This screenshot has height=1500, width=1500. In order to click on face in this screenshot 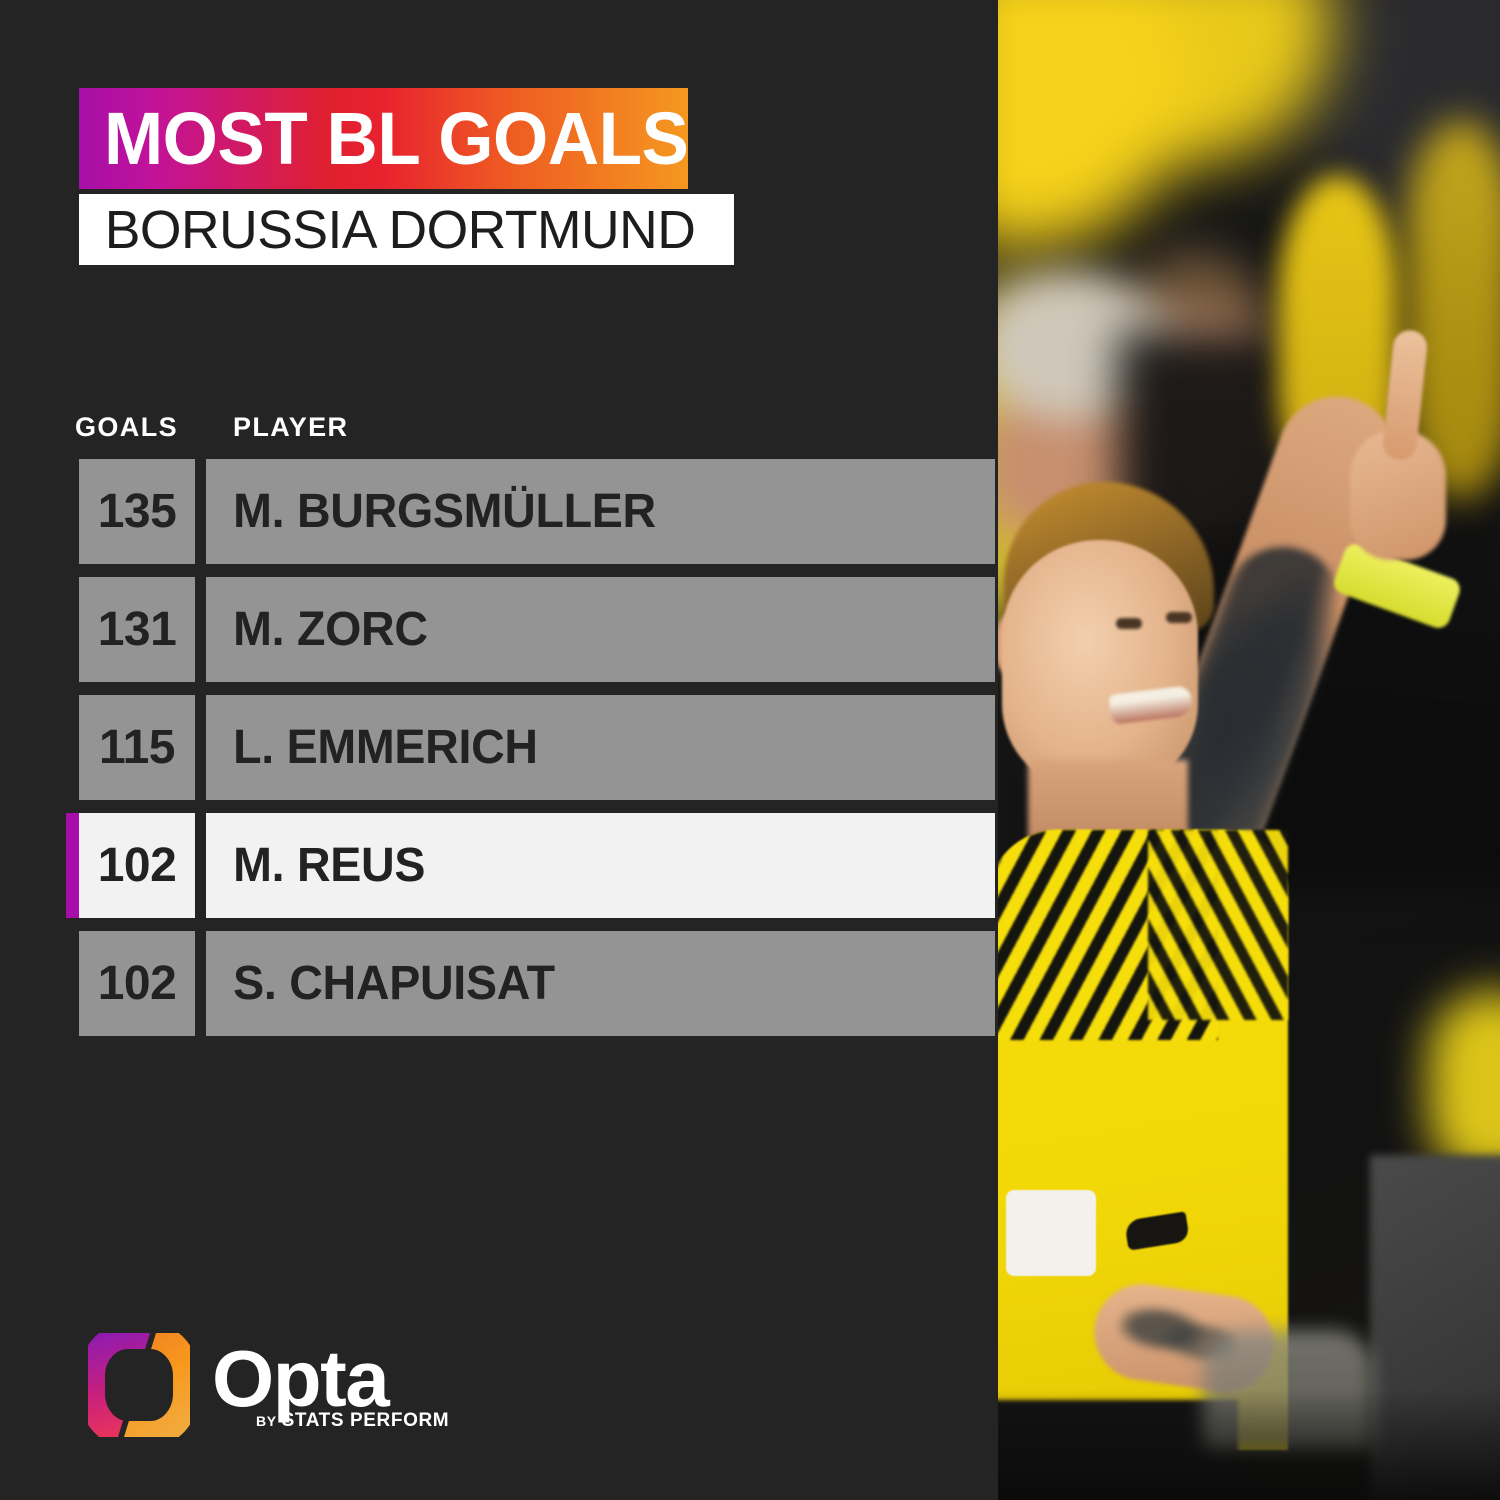, I will do `click(1100, 665)`.